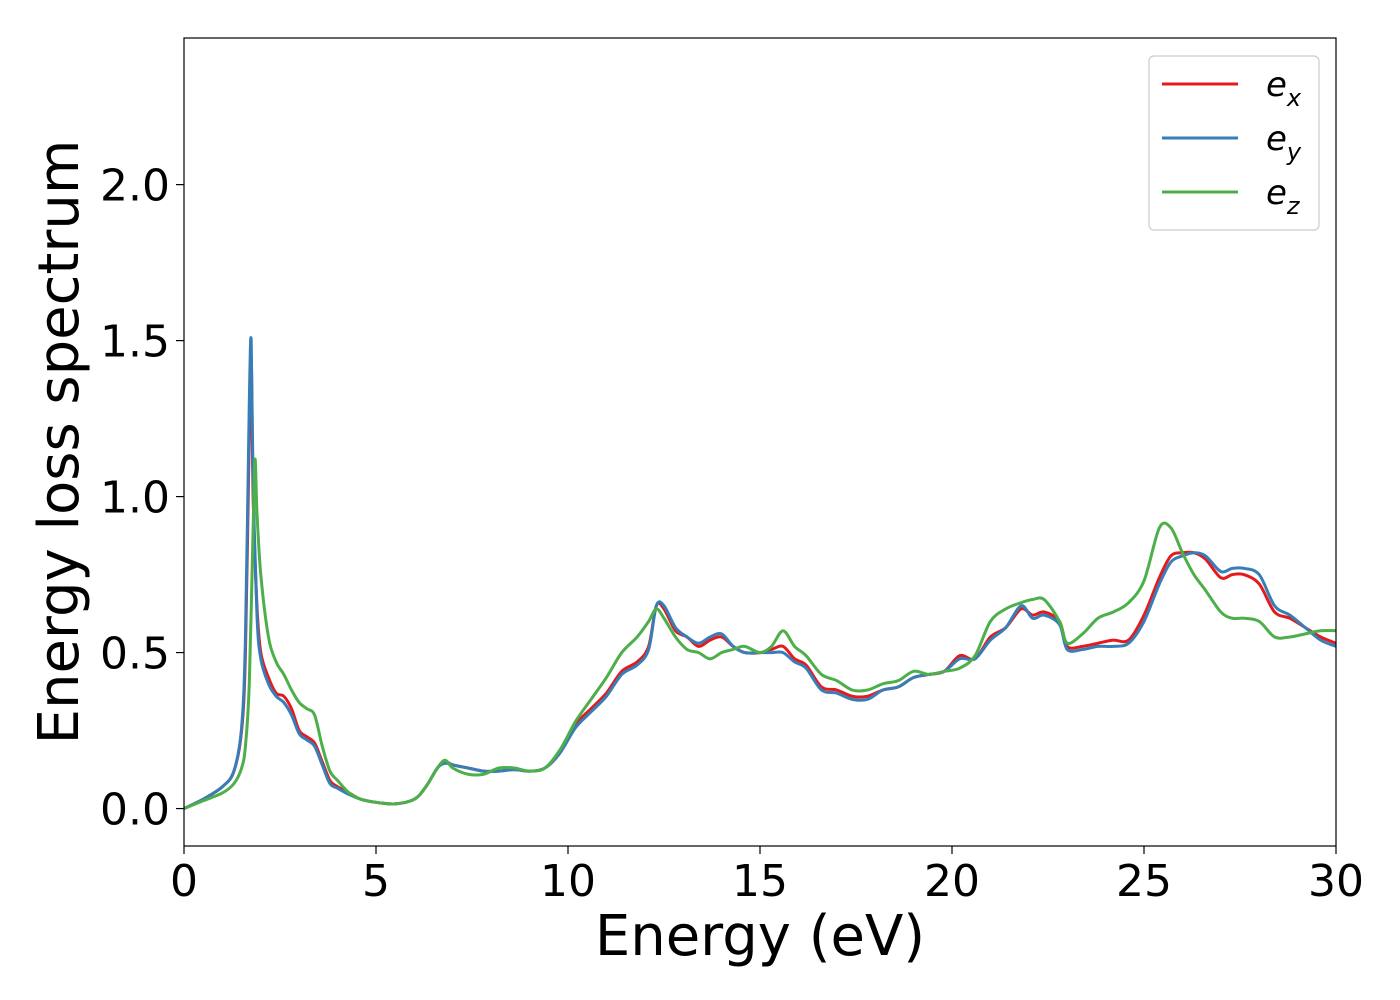 Image resolution: width=1400 pixels, height=1000 pixels. I want to click on x-tick-label: 0, so click(184, 881).